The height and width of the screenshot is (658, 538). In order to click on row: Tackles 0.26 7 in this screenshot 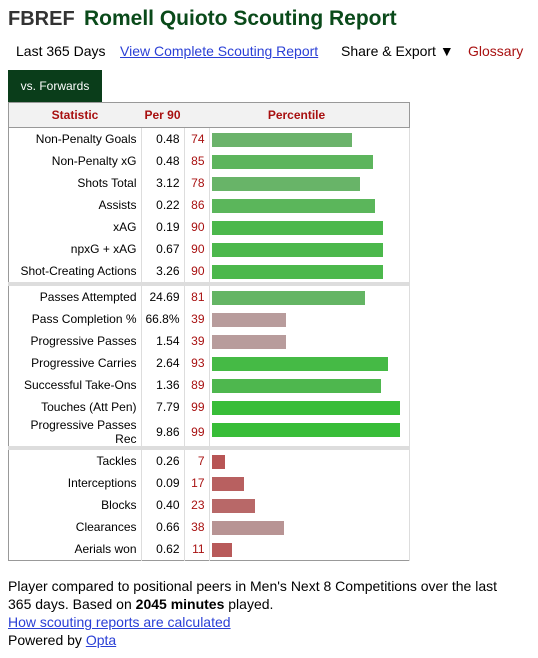, I will do `click(209, 459)`.